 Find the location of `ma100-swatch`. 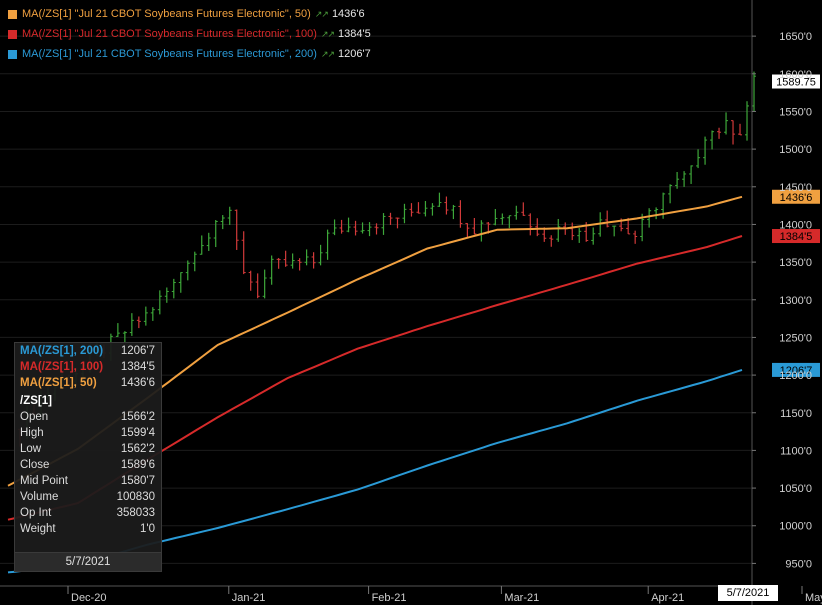

ma100-swatch is located at coordinates (12, 34).